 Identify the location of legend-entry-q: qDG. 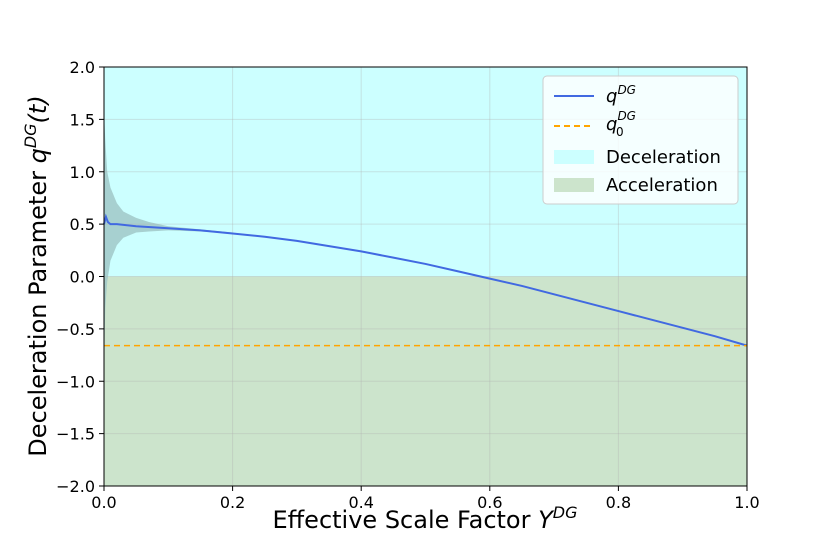
(621, 95).